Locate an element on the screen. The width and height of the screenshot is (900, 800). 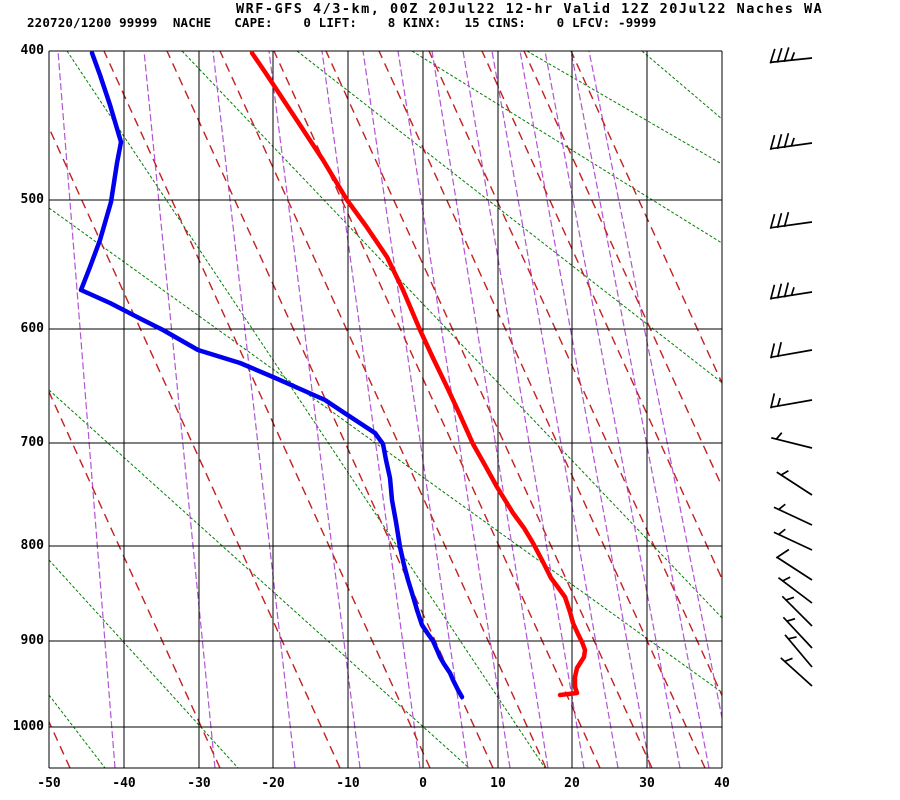
temp-axis-label-20: 20 is located at coordinates (572, 783).